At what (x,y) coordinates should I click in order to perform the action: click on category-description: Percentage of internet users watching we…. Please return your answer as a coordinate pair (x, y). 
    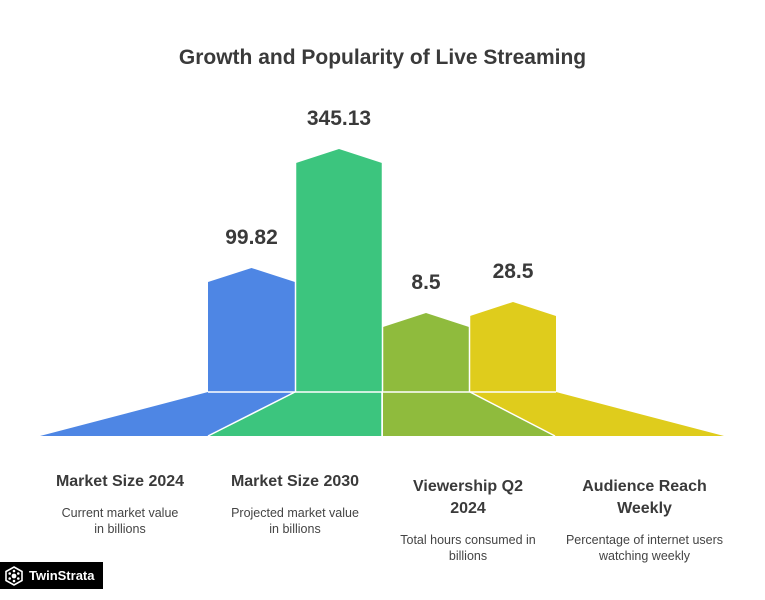
    Looking at the image, I should click on (644, 548).